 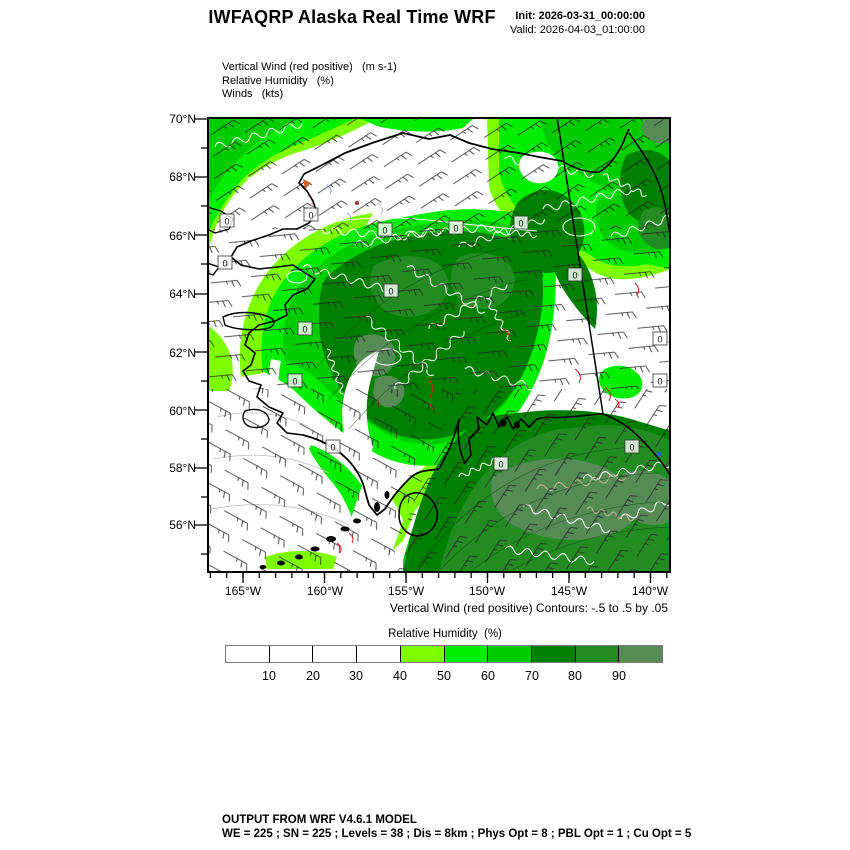 What do you see at coordinates (278, 80) in the screenshot?
I see `legend-relative-humidity: Relative Humidity (%)` at bounding box center [278, 80].